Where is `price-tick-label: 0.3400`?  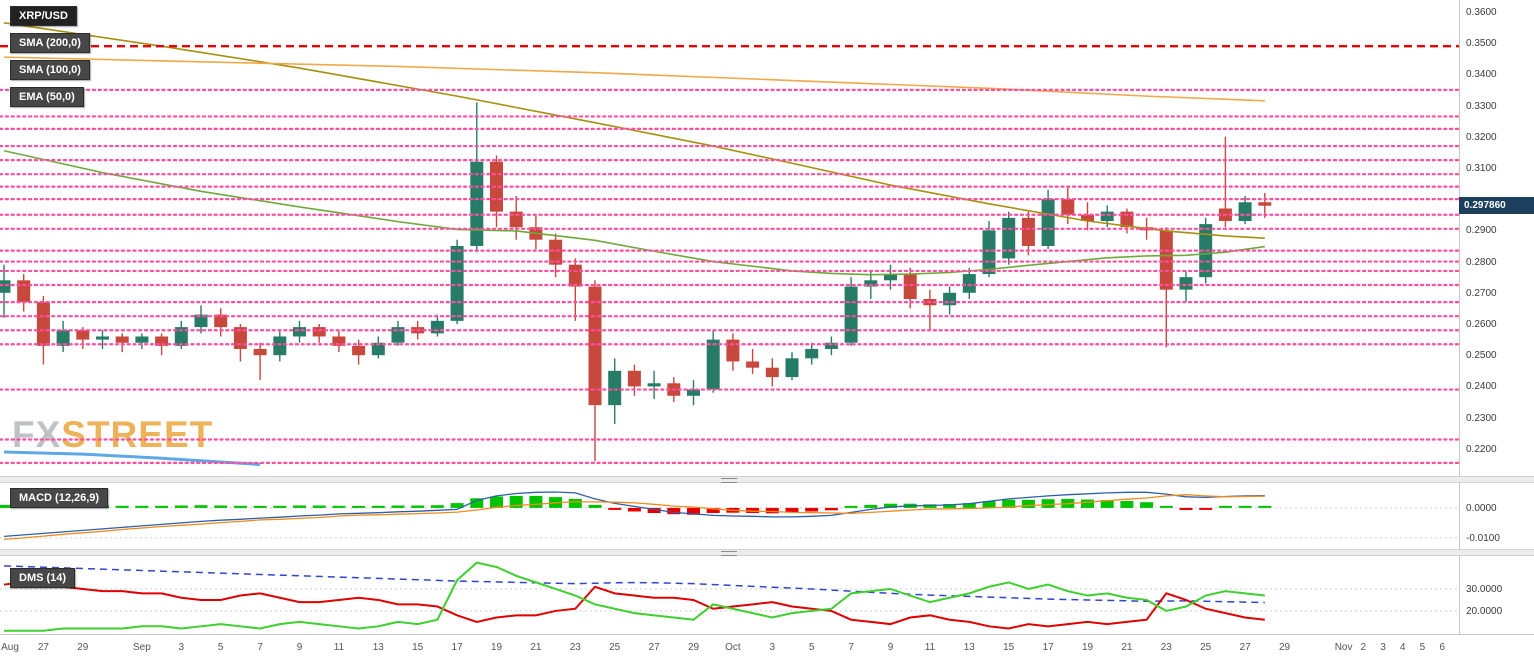 price-tick-label: 0.3400 is located at coordinates (1481, 75).